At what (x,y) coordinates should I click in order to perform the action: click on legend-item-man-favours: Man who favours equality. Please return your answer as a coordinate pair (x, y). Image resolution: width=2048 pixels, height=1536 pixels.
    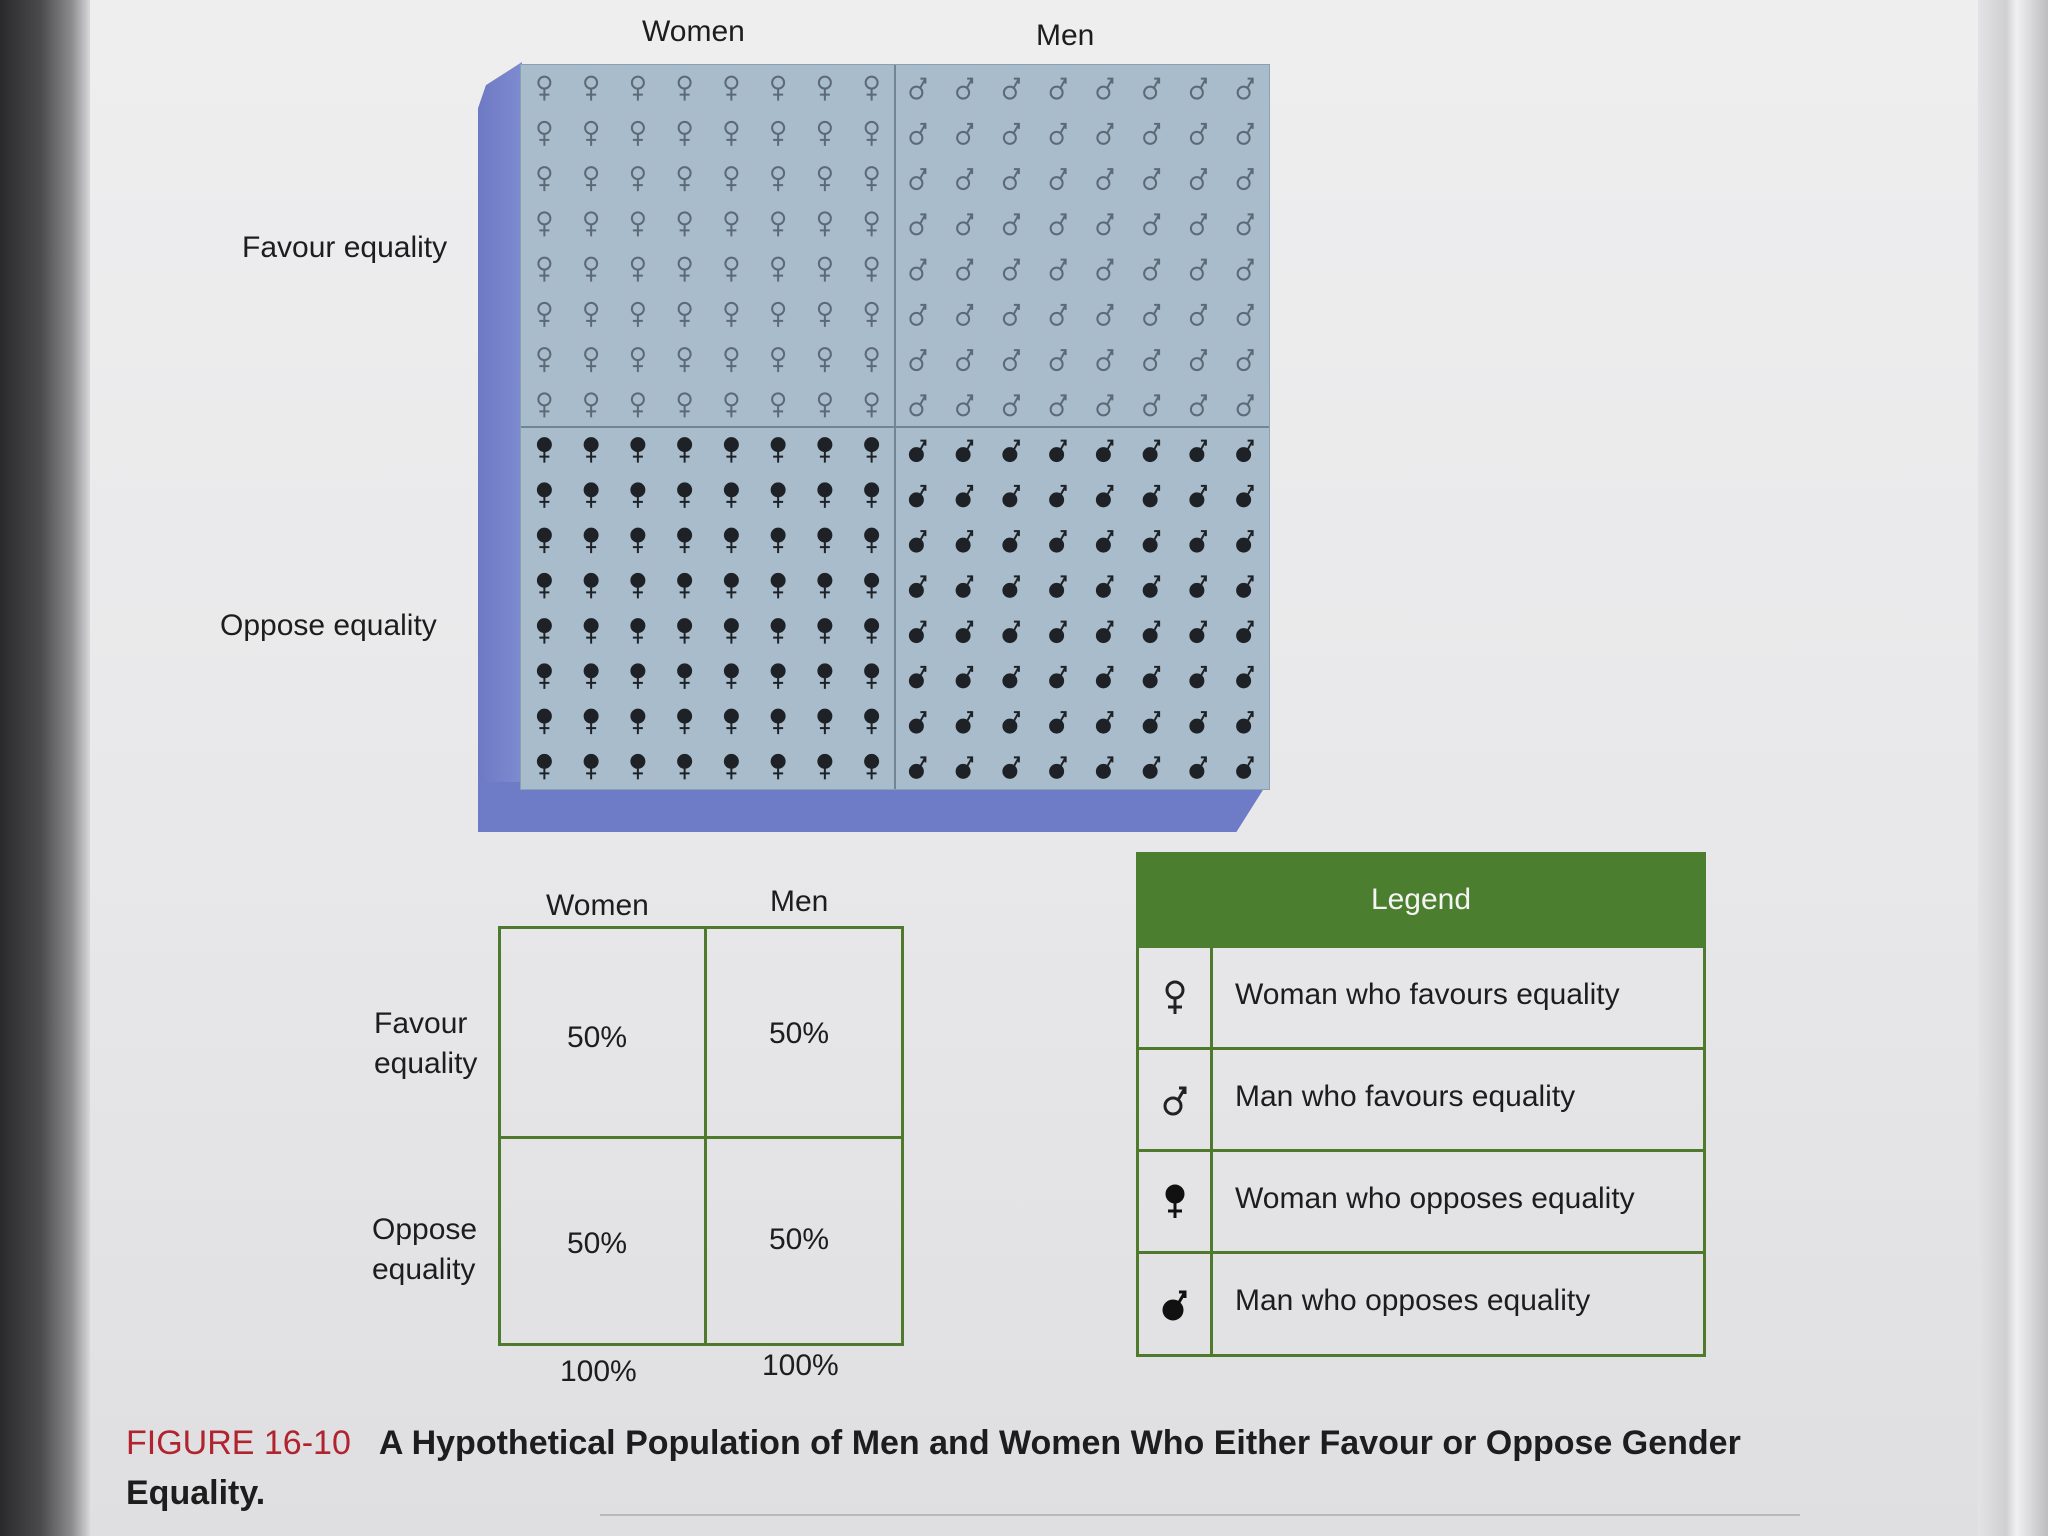
    Looking at the image, I should click on (1421, 1101).